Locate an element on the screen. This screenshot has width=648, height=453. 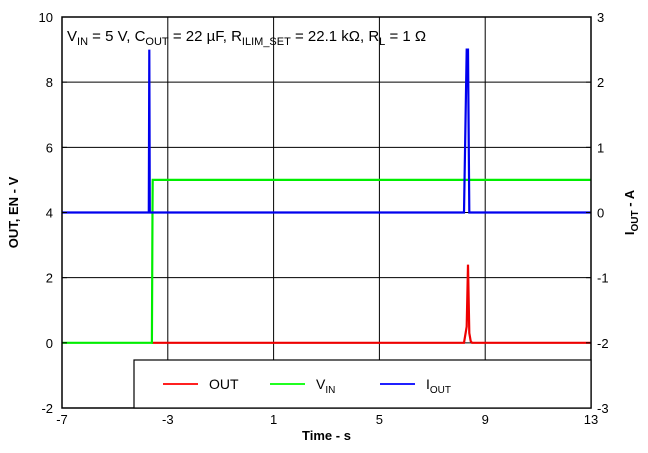
y-left-tick-label: 4 is located at coordinates (49, 213).